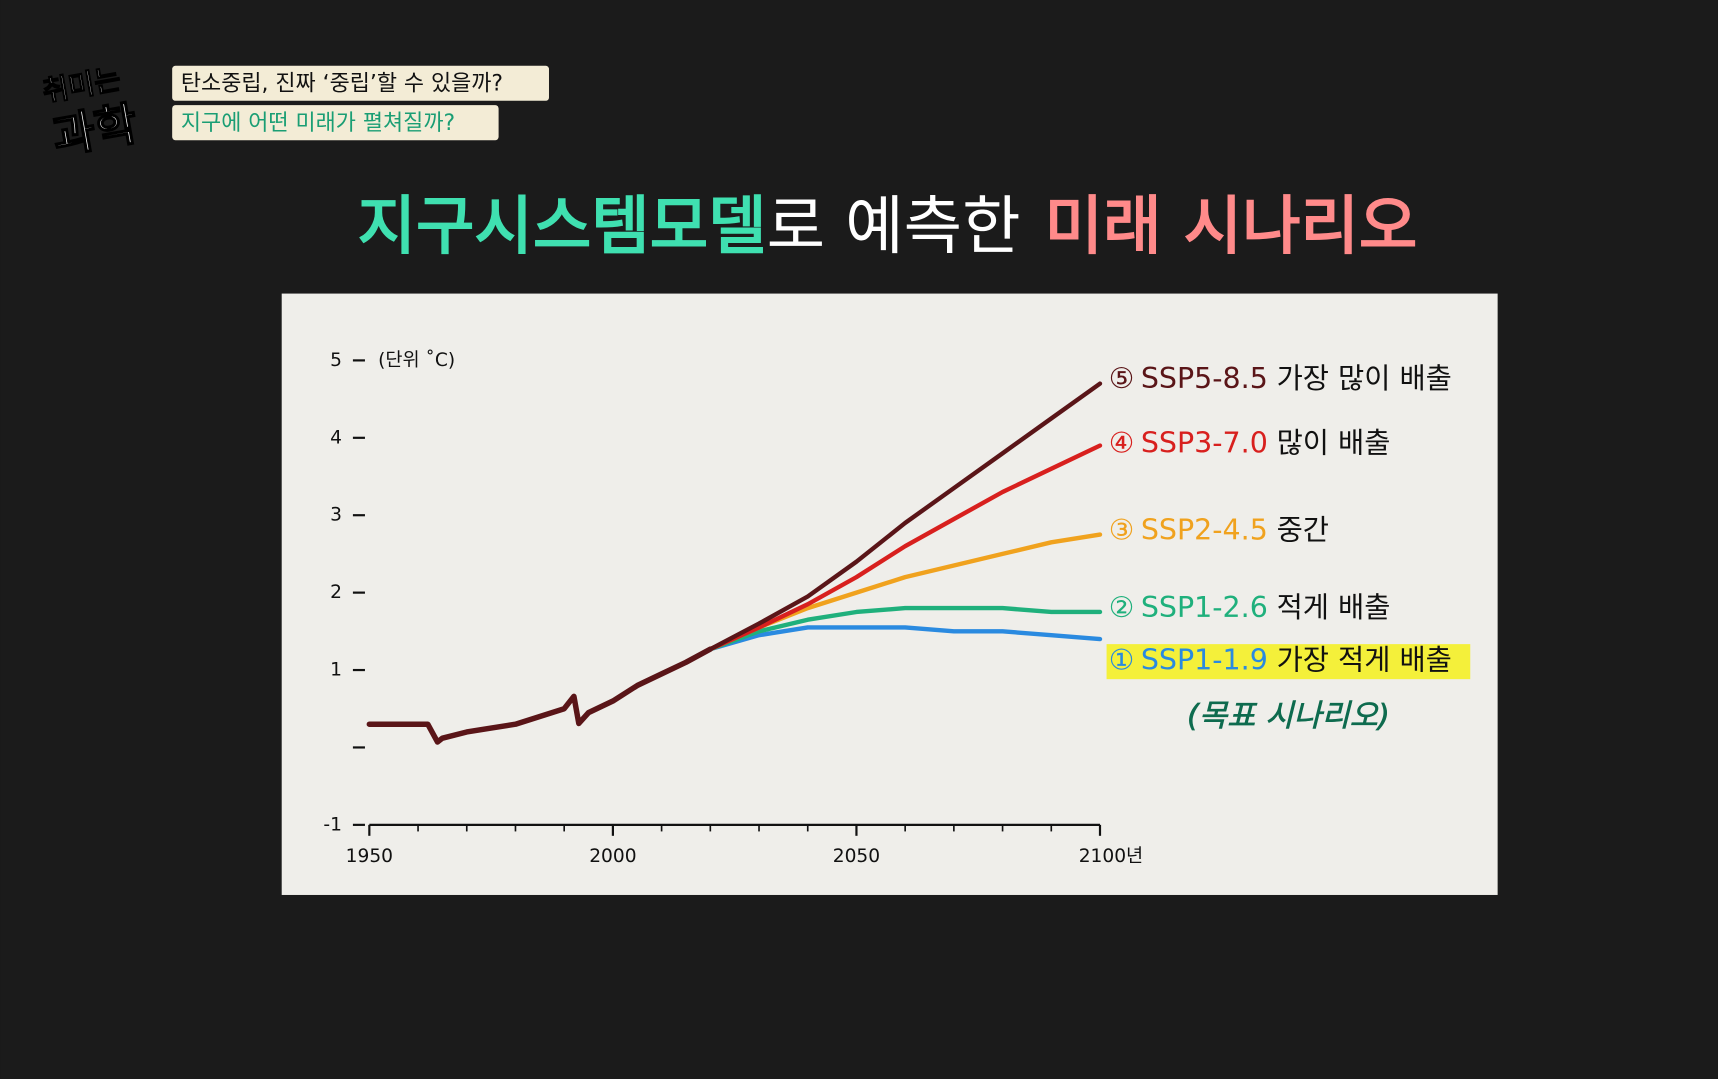  Describe the element at coordinates (1334, 607) in the screenshot. I see `series-desc: 적게 배출` at that location.